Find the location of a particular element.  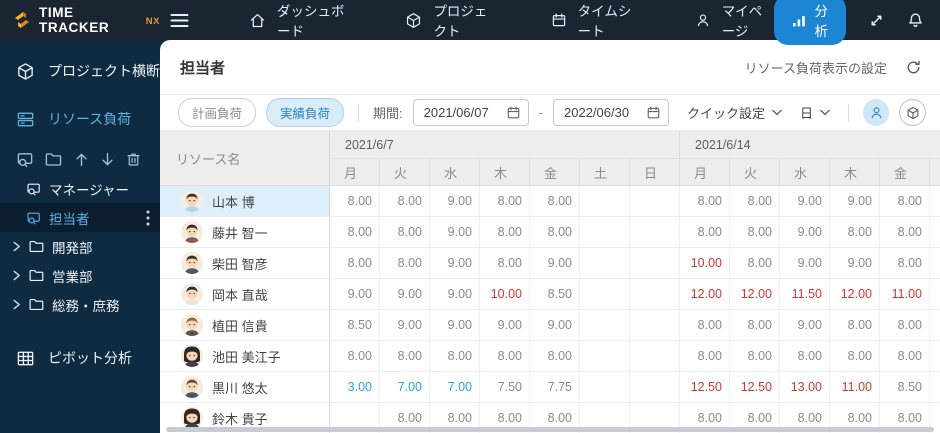

date-from-input: 2021/06/07 is located at coordinates (470, 112).